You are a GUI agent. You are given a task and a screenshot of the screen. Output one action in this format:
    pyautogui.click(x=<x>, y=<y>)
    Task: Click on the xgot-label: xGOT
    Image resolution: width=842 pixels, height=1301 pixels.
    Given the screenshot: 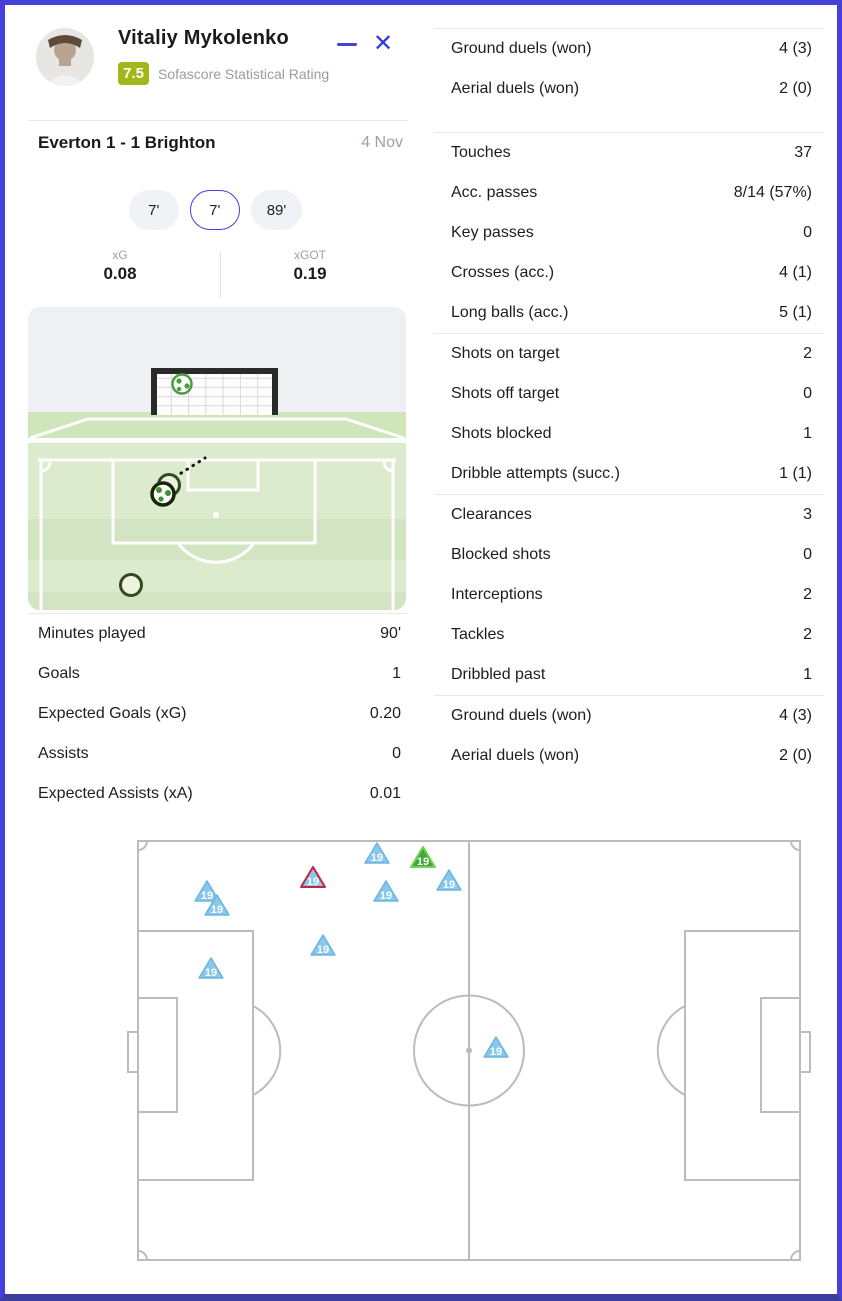 What is the action you would take?
    pyautogui.click(x=310, y=255)
    